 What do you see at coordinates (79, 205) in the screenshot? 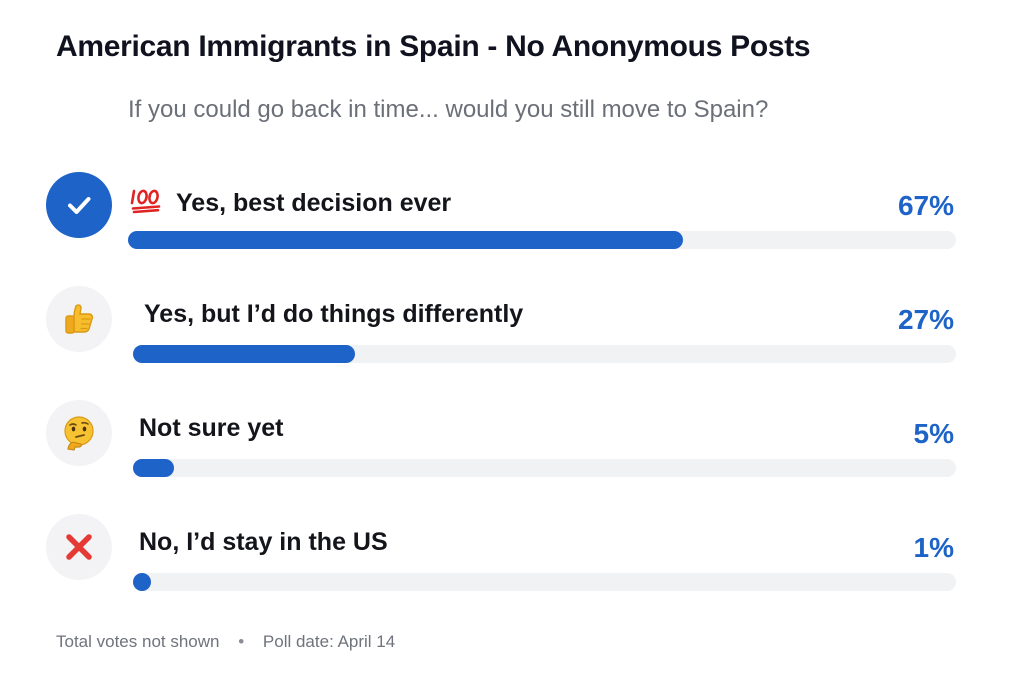
I see `selected-checkmark-icon` at bounding box center [79, 205].